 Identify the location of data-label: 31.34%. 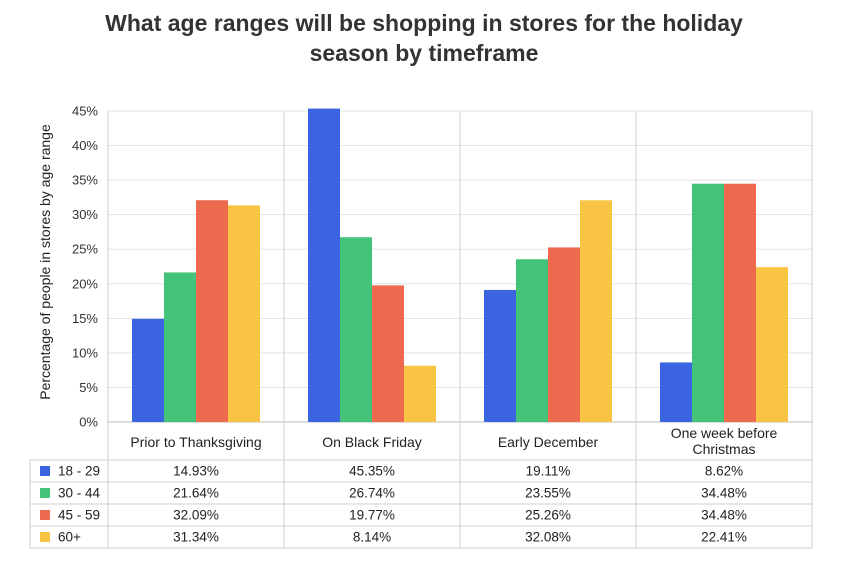
(196, 537).